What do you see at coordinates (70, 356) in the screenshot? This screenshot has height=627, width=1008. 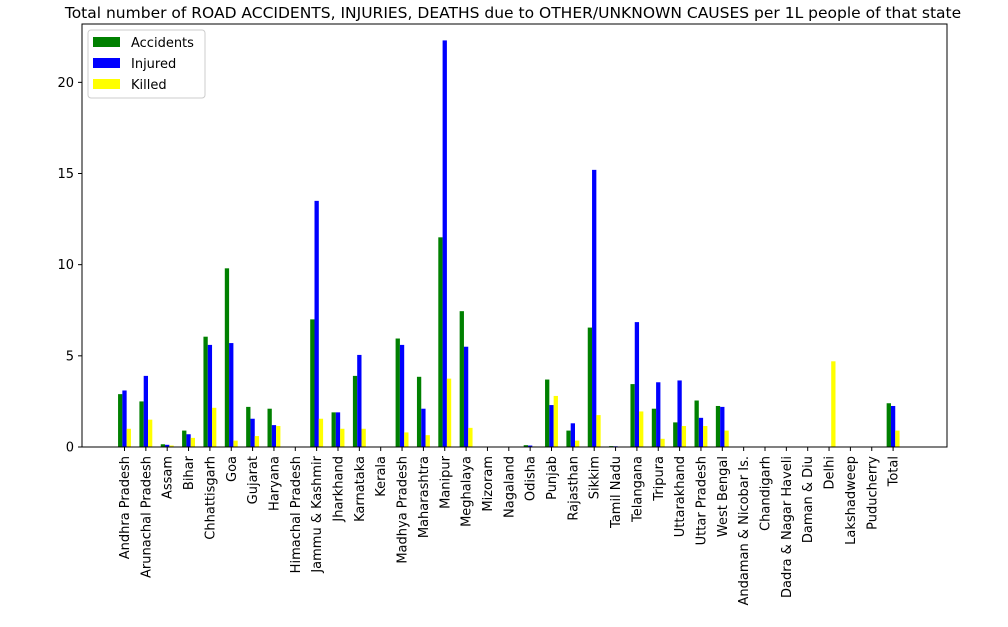 I see `y-tick-label-5: 5` at bounding box center [70, 356].